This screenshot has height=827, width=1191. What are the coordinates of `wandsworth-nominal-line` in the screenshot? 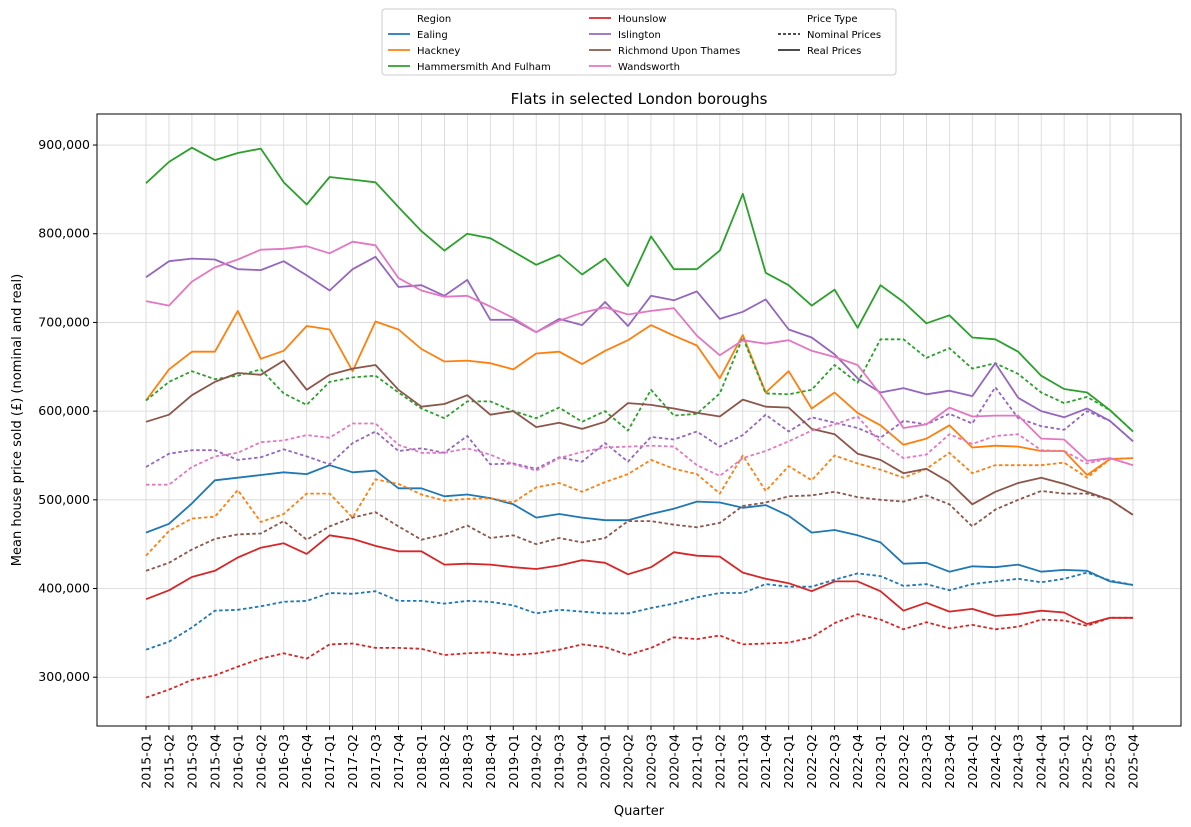 It's located at (640, 450).